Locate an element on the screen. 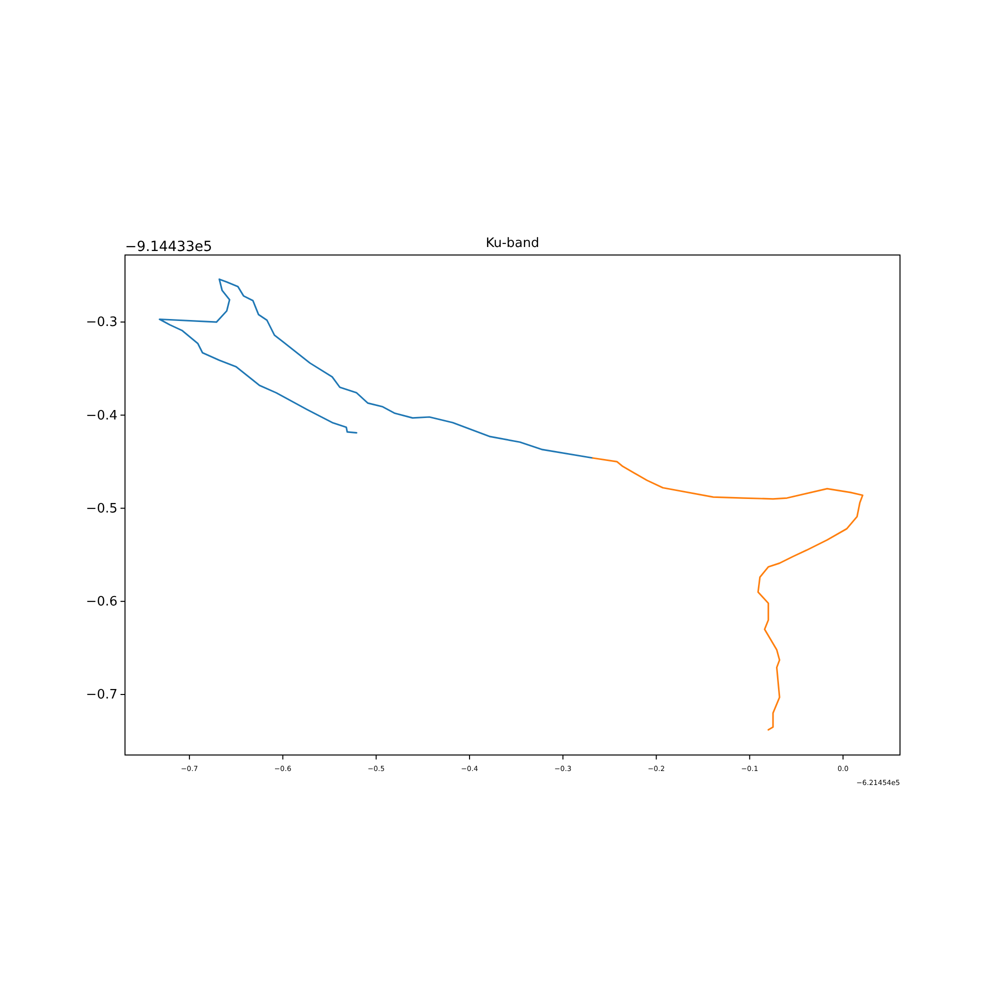 The height and width of the screenshot is (1000, 1000). y-tick-label: −0.7 is located at coordinates (102, 695).